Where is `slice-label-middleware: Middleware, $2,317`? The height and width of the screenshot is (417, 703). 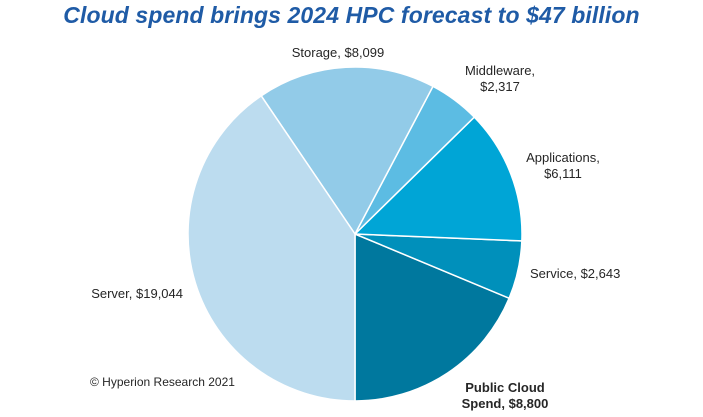
slice-label-middleware: Middleware, $2,317 is located at coordinates (500, 78).